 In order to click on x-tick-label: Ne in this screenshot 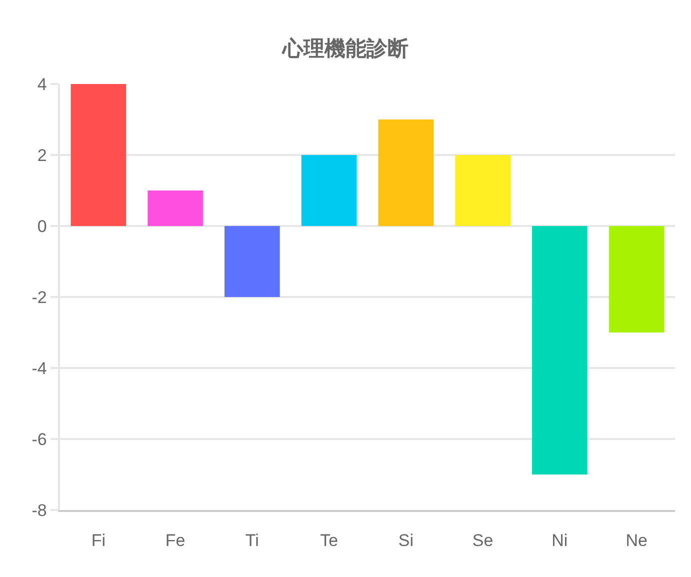, I will do `click(637, 540)`.